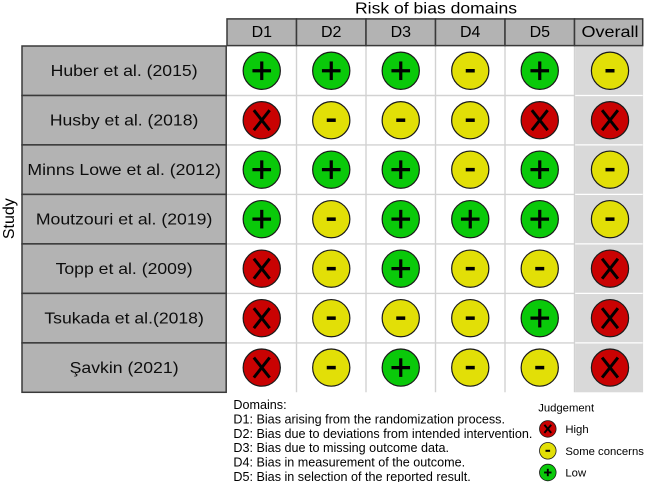 The height and width of the screenshot is (482, 645). I want to click on svg-text: Domains:, so click(259, 405).